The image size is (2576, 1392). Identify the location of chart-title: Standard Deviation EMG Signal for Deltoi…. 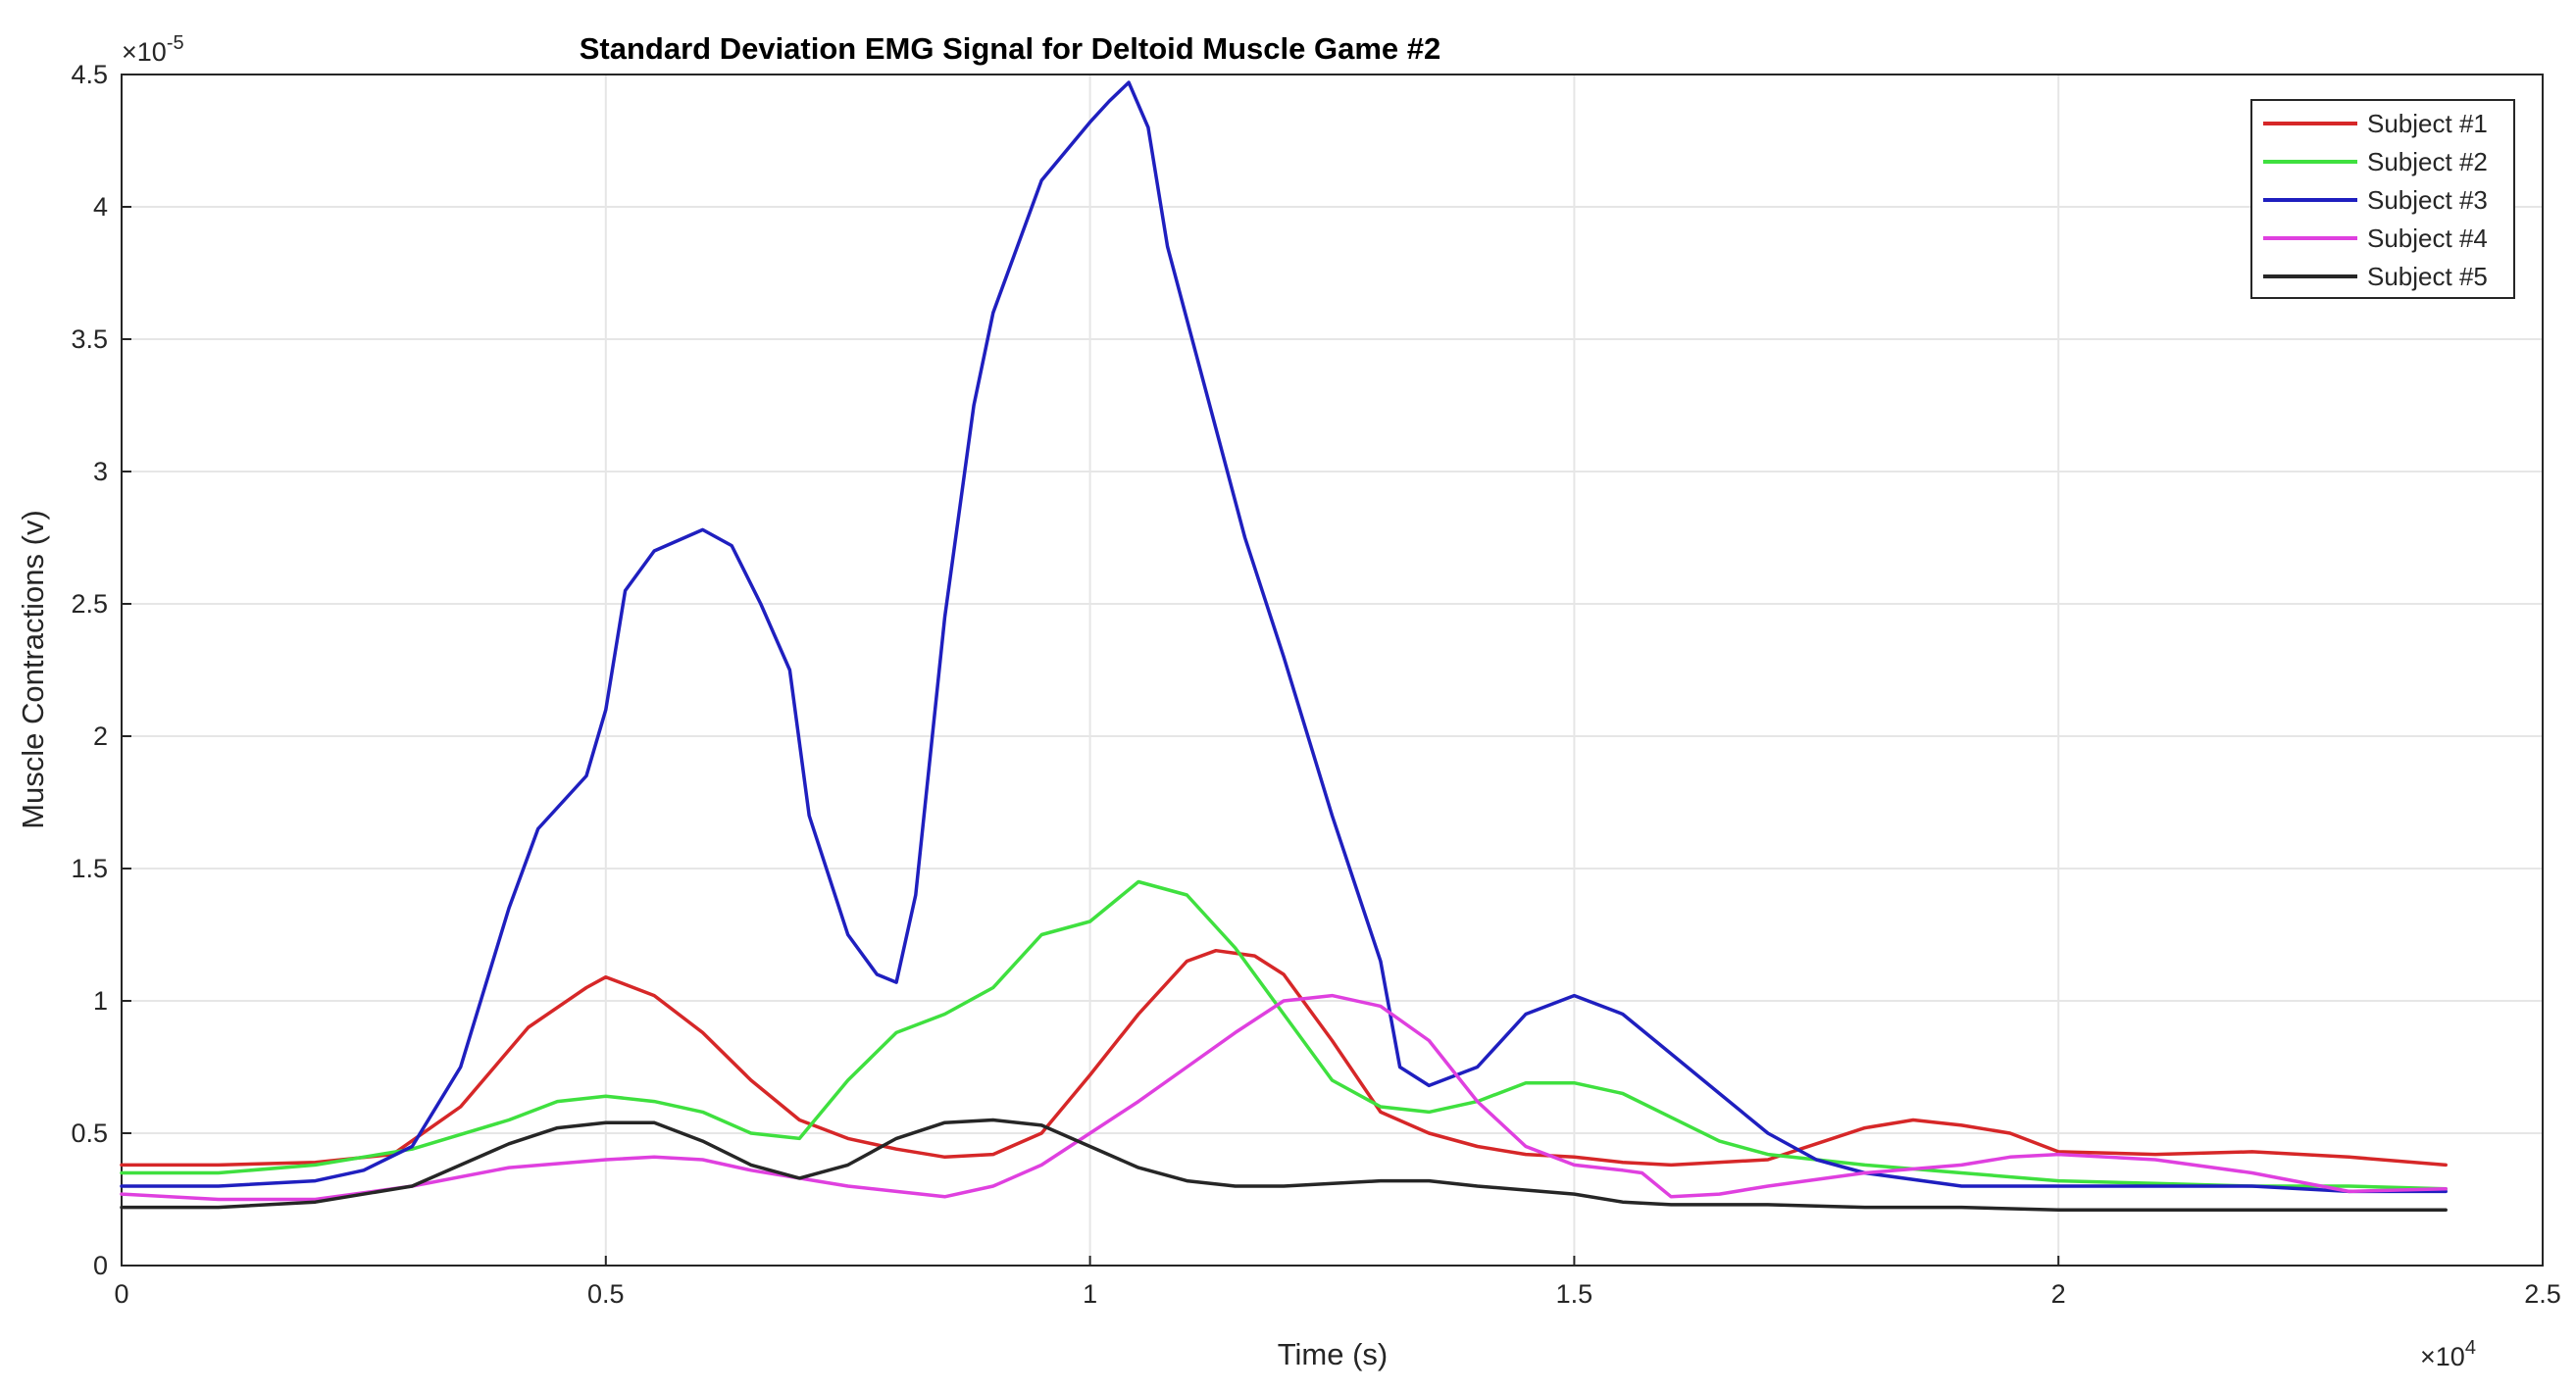
(1010, 49).